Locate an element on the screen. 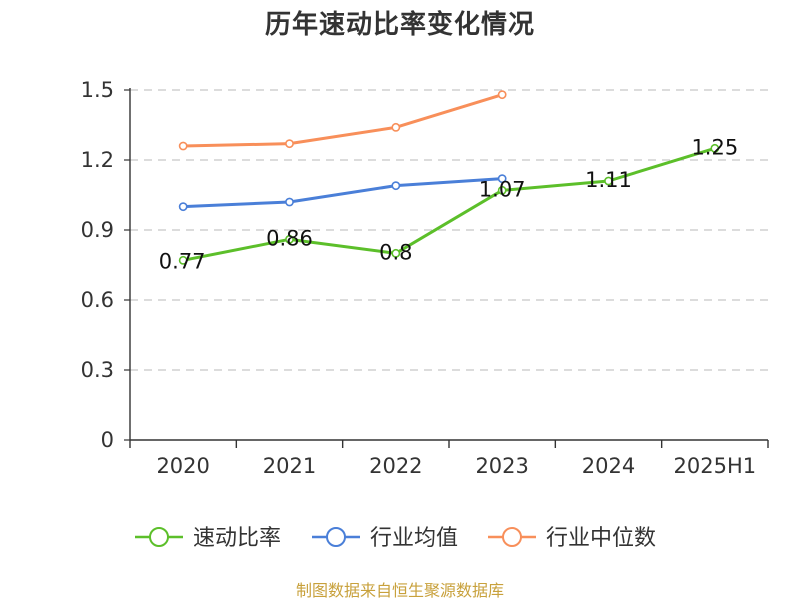 The width and height of the screenshot is (800, 601). chart-title: 历年速动比率变化情况 is located at coordinates (399, 25).